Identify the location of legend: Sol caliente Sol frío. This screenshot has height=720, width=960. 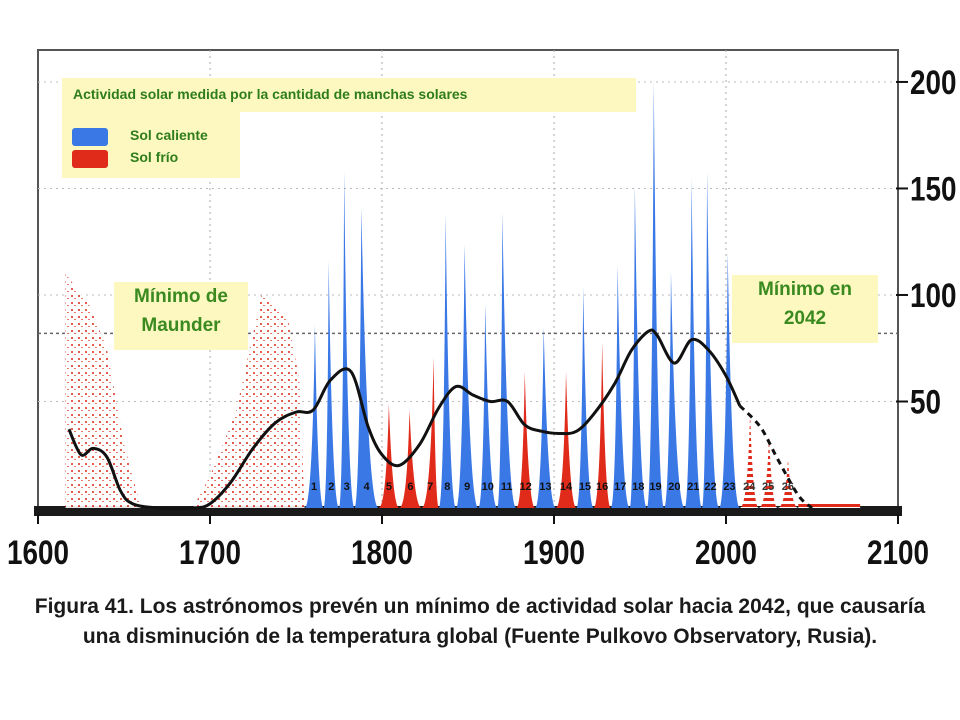
(151, 145).